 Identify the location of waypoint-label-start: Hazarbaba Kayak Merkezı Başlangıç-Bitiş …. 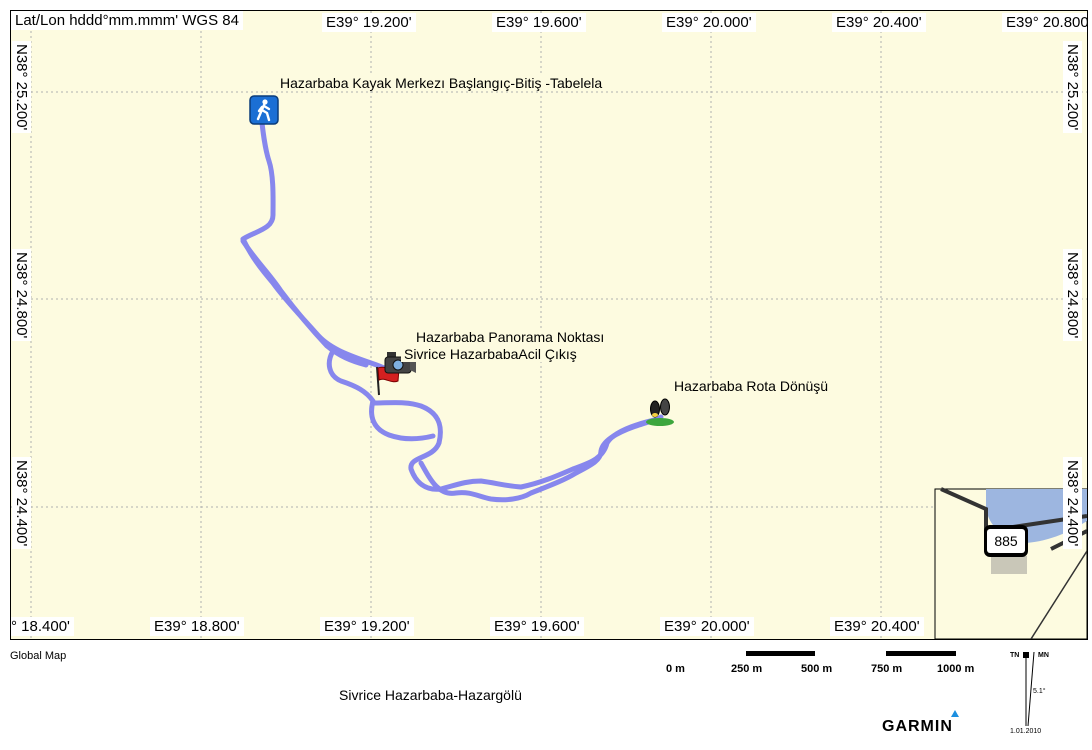
(441, 83).